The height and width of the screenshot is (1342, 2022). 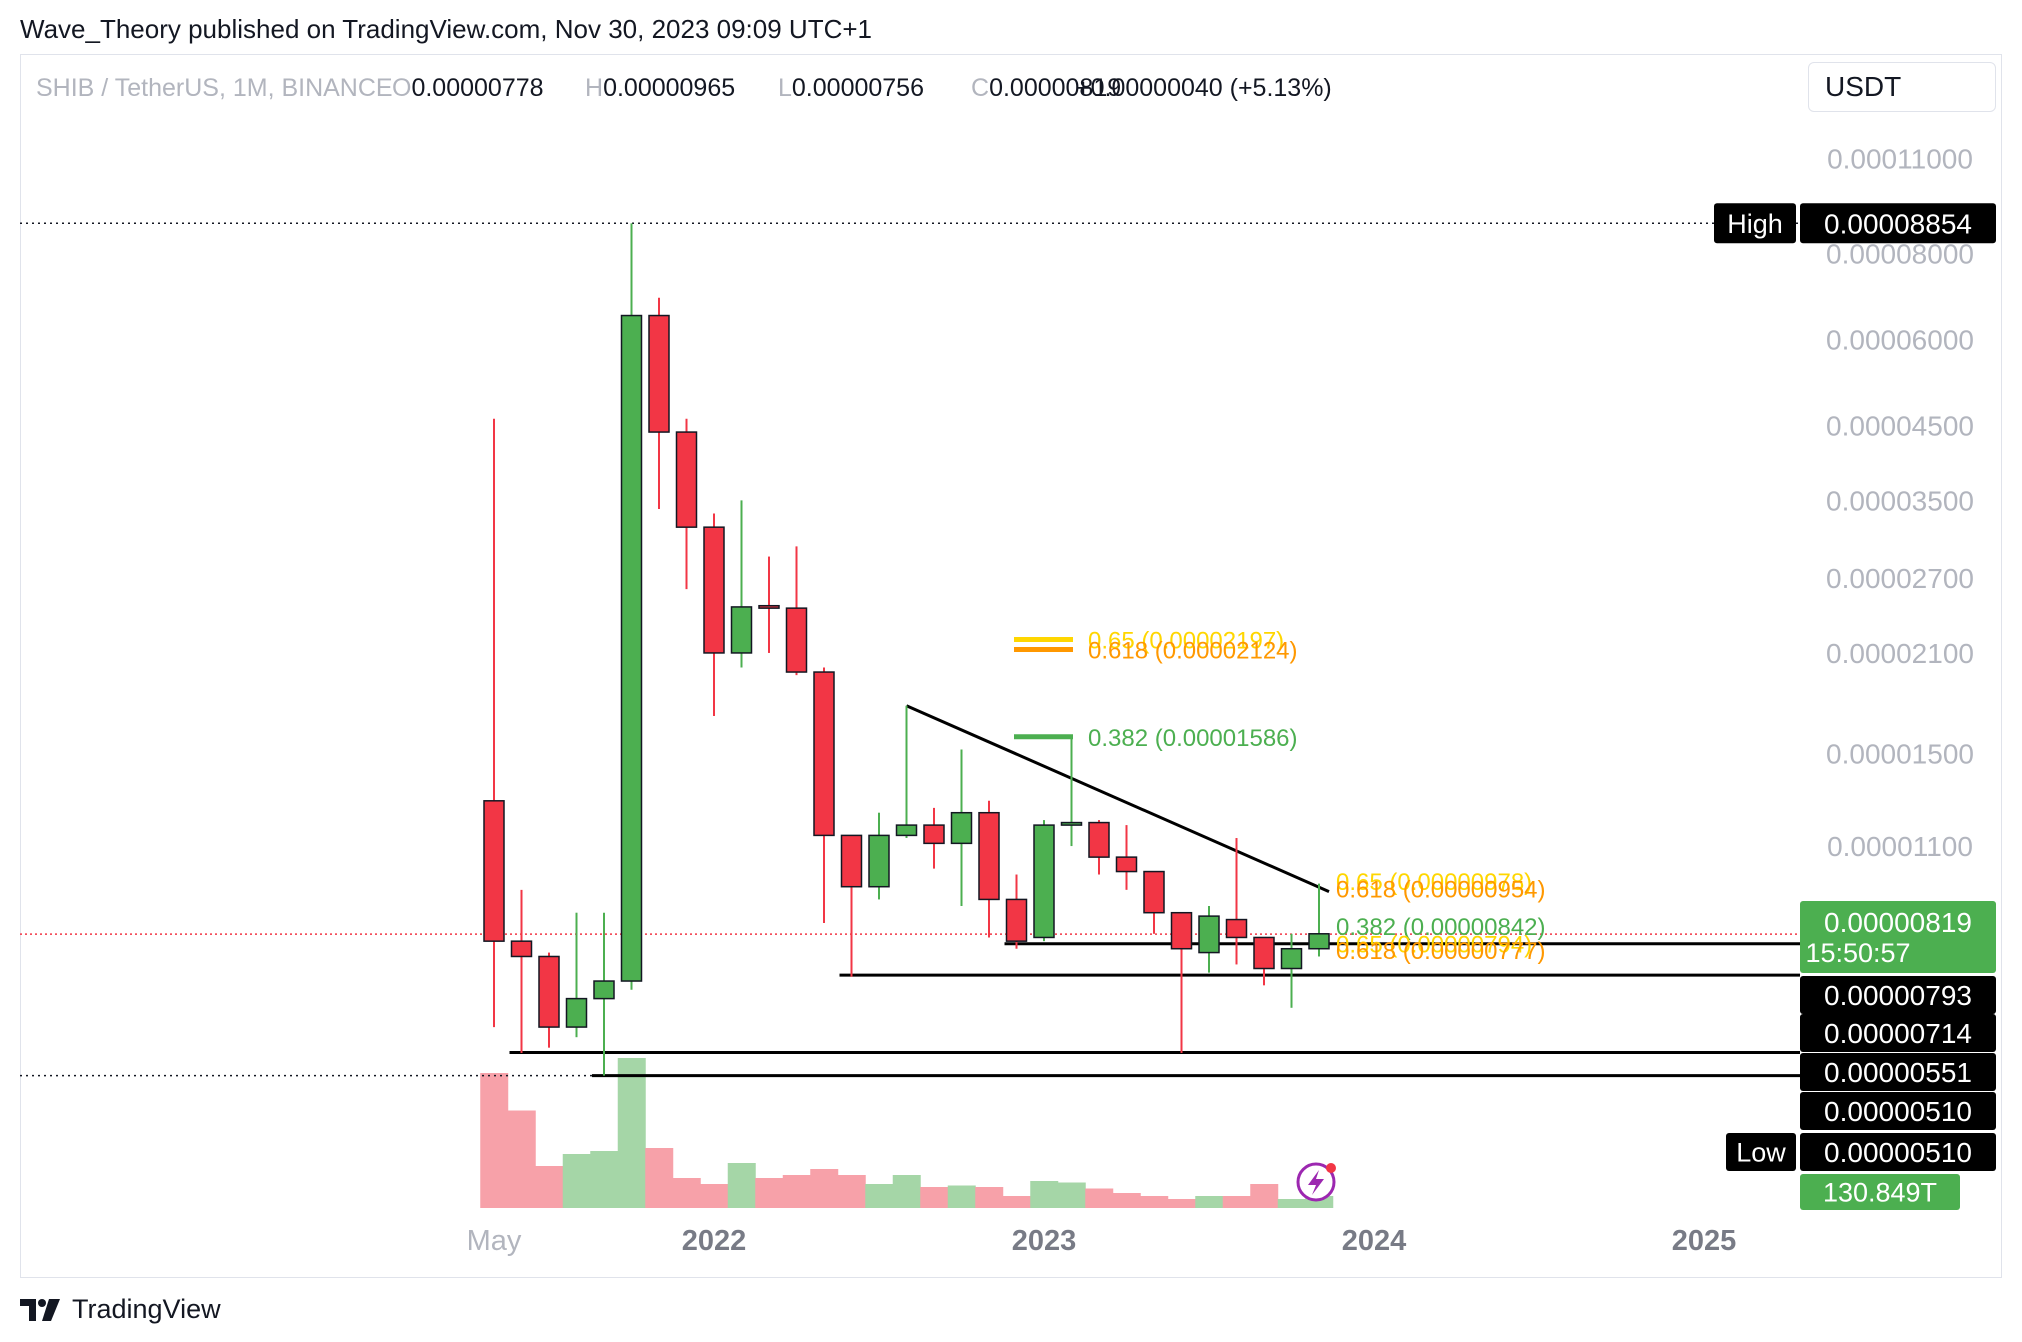 What do you see at coordinates (1900, 753) in the screenshot?
I see `y-tick-label: 0.00001500` at bounding box center [1900, 753].